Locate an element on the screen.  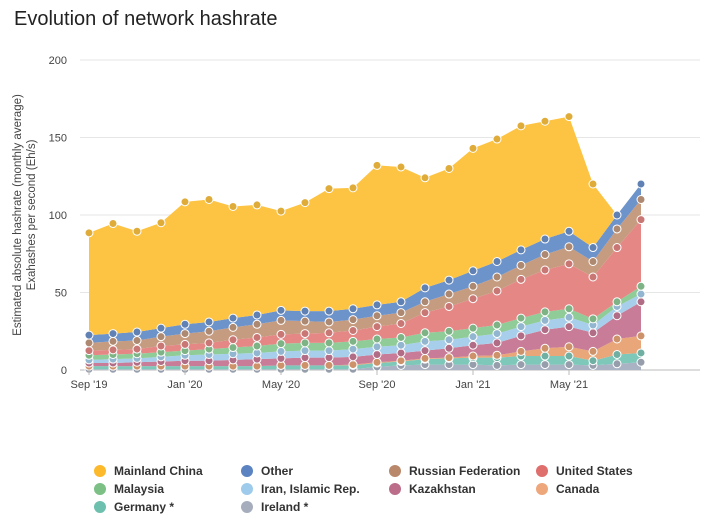
legend-item-iran-islamic-rep: Iran, Islamic Rep. is located at coordinates (300, 489).